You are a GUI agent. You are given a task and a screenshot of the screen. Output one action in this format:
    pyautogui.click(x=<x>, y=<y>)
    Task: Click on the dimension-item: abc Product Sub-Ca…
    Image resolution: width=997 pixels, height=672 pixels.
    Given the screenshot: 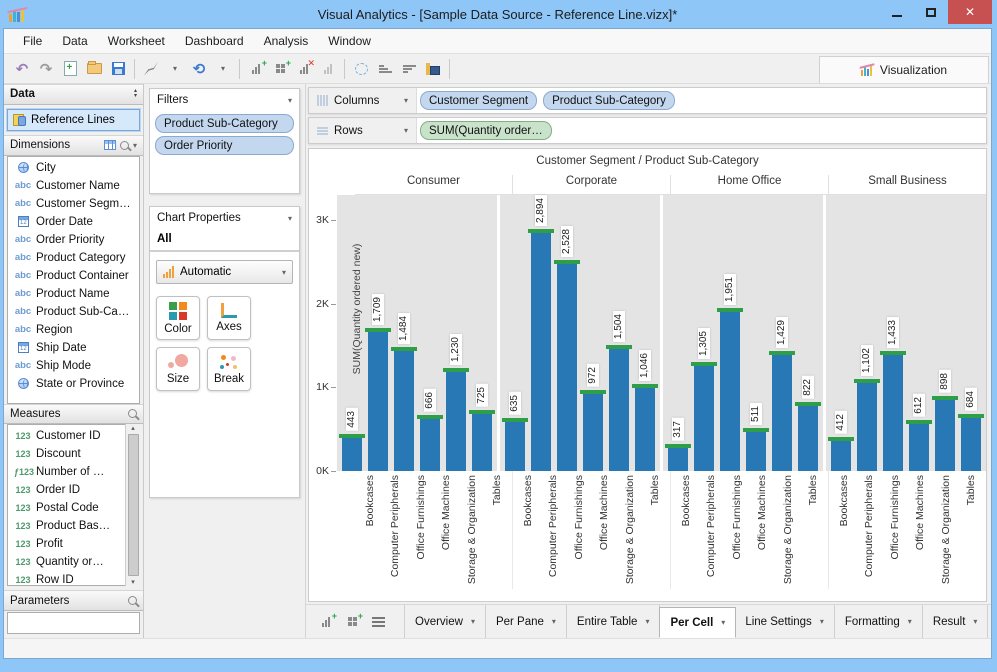 What is the action you would take?
    pyautogui.click(x=73, y=312)
    